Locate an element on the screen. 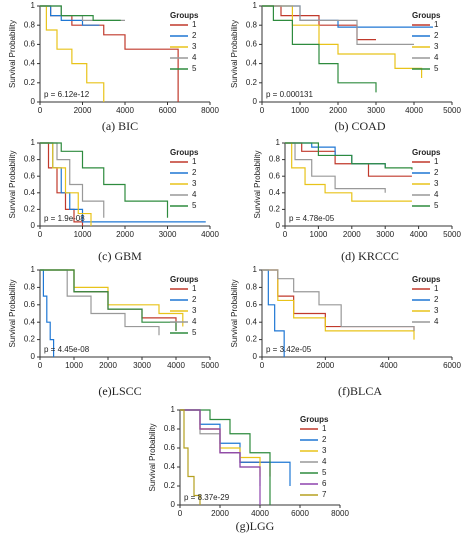 The width and height of the screenshot is (474, 539). x-tick-label: 5000 is located at coordinates (210, 365).